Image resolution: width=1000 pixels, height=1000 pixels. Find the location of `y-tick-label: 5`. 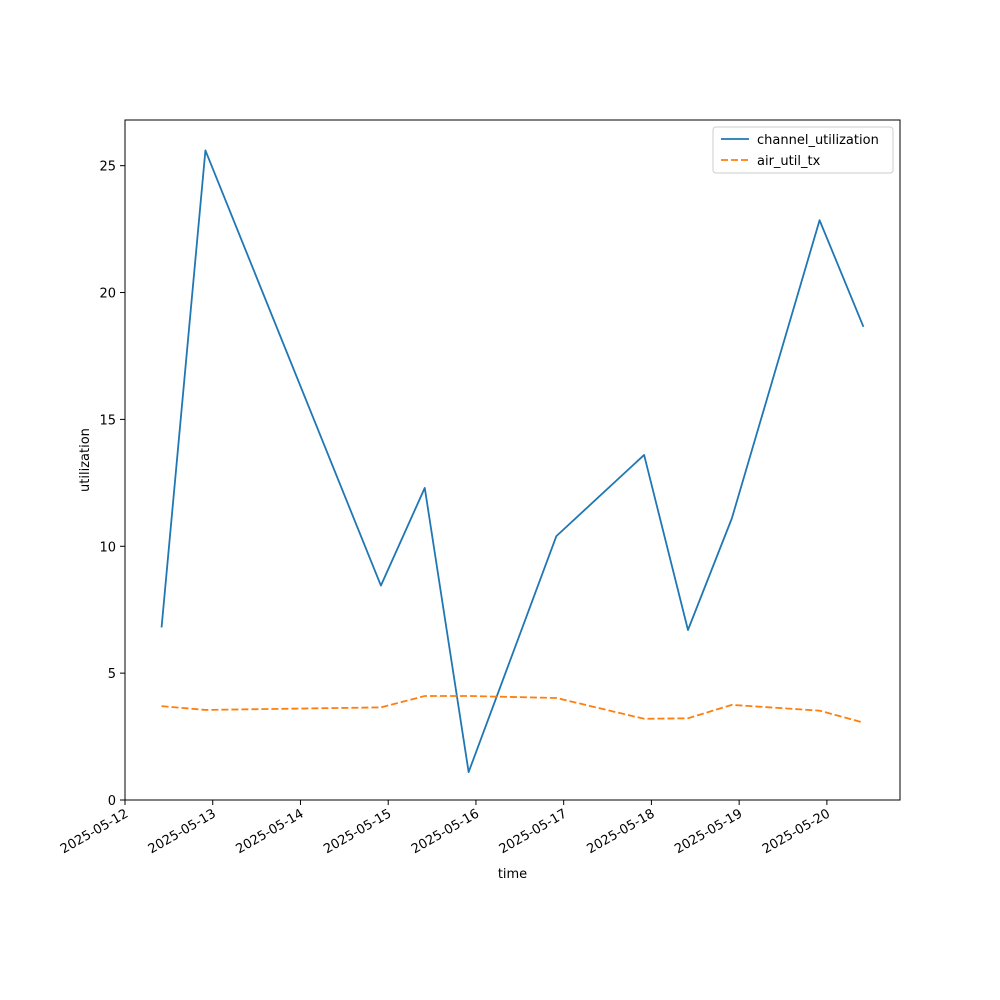

y-tick-label: 5 is located at coordinates (112, 674).